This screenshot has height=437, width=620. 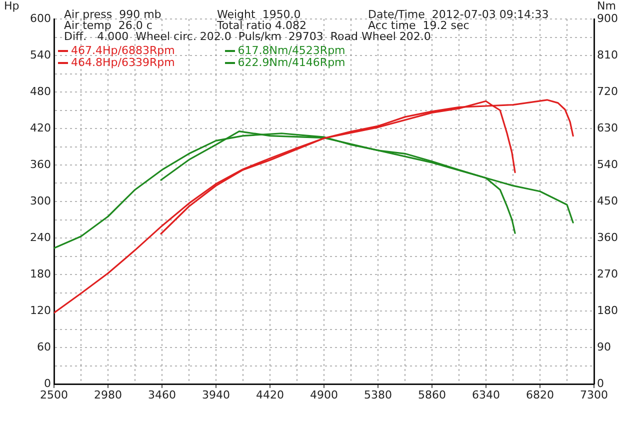 What do you see at coordinates (292, 50) in the screenshot?
I see `legend-label: 617.8Nm/4523Rpm` at bounding box center [292, 50].